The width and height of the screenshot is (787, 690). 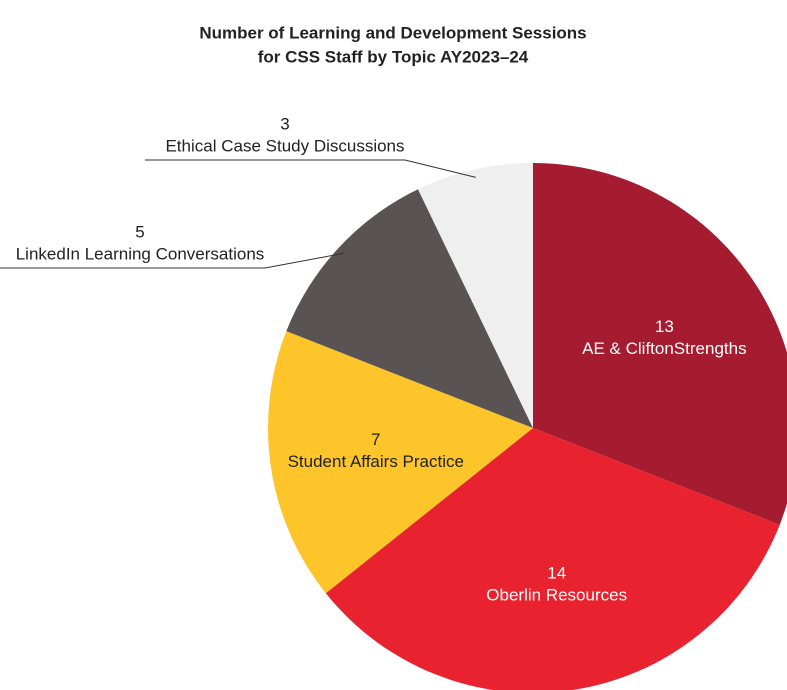 I want to click on category-label: Student Affairs Practice, so click(x=376, y=461).